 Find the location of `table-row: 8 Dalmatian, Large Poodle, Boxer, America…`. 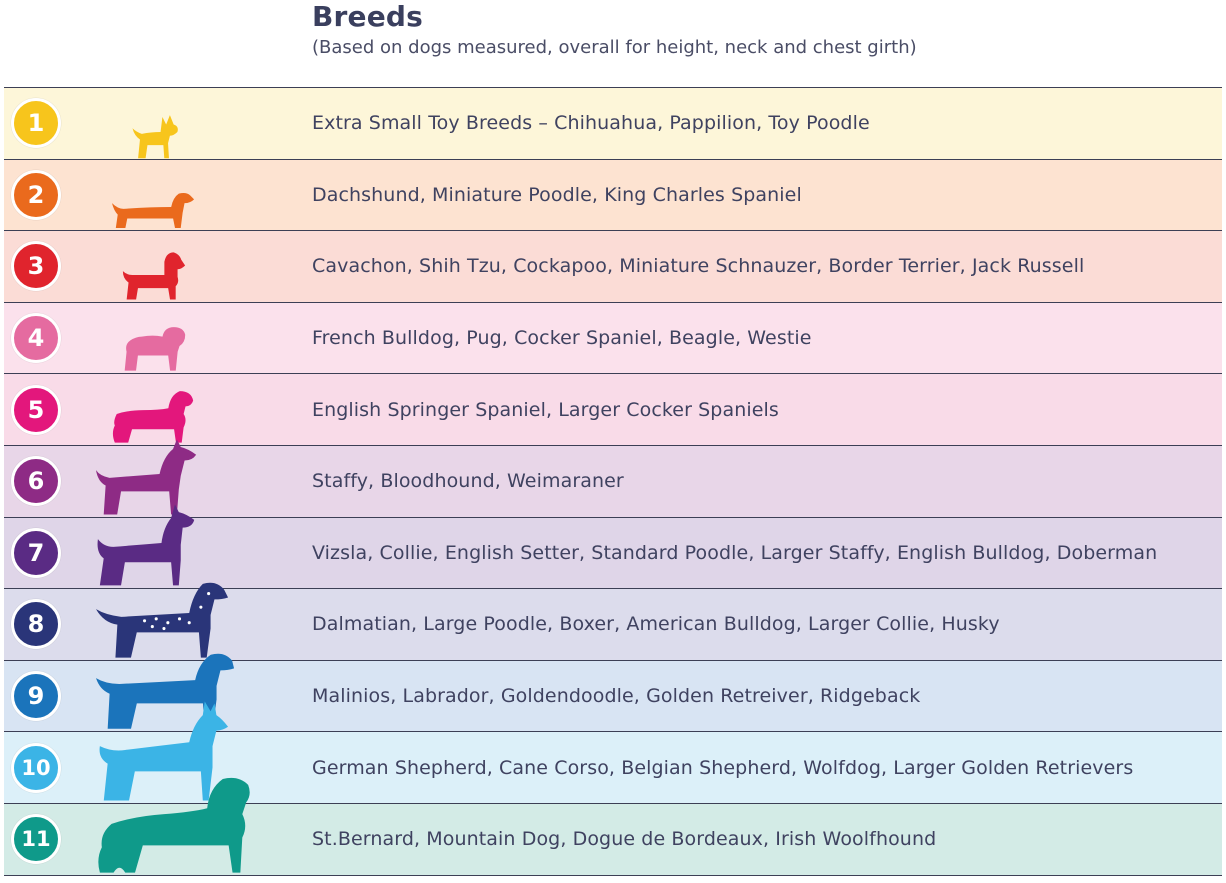

table-row: 8 Dalmatian, Large Poodle, Boxer, America… is located at coordinates (613, 621).